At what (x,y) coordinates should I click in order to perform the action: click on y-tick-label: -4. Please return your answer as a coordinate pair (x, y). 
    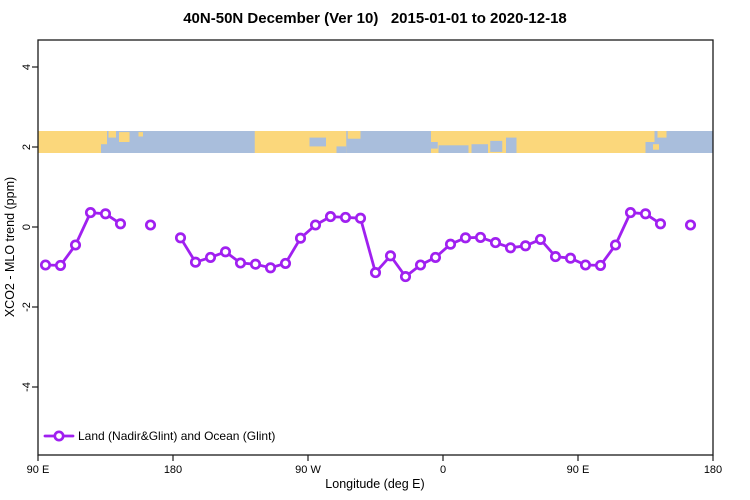
    Looking at the image, I should click on (27, 387).